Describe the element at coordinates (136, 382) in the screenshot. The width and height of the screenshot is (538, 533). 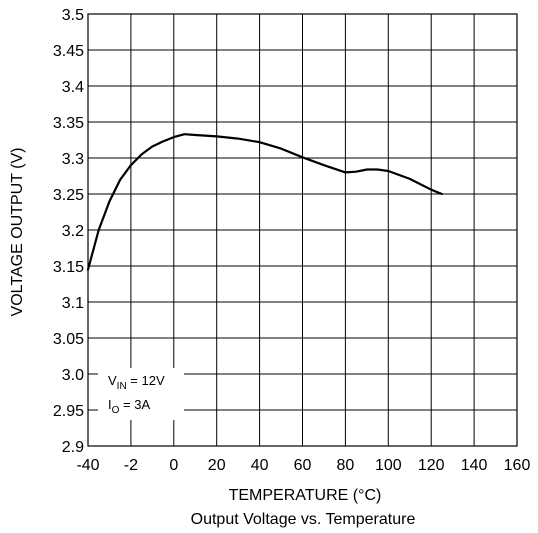
I see `annotation-vin: VIN = 12V` at that location.